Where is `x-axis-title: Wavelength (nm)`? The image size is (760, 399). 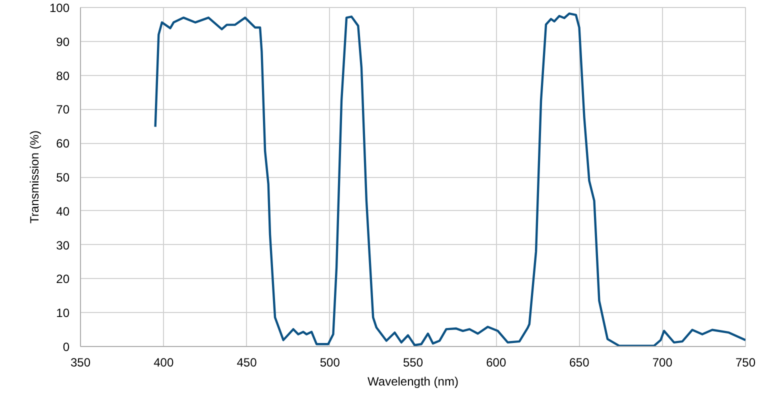
x-axis-title: Wavelength (nm) is located at coordinates (413, 381).